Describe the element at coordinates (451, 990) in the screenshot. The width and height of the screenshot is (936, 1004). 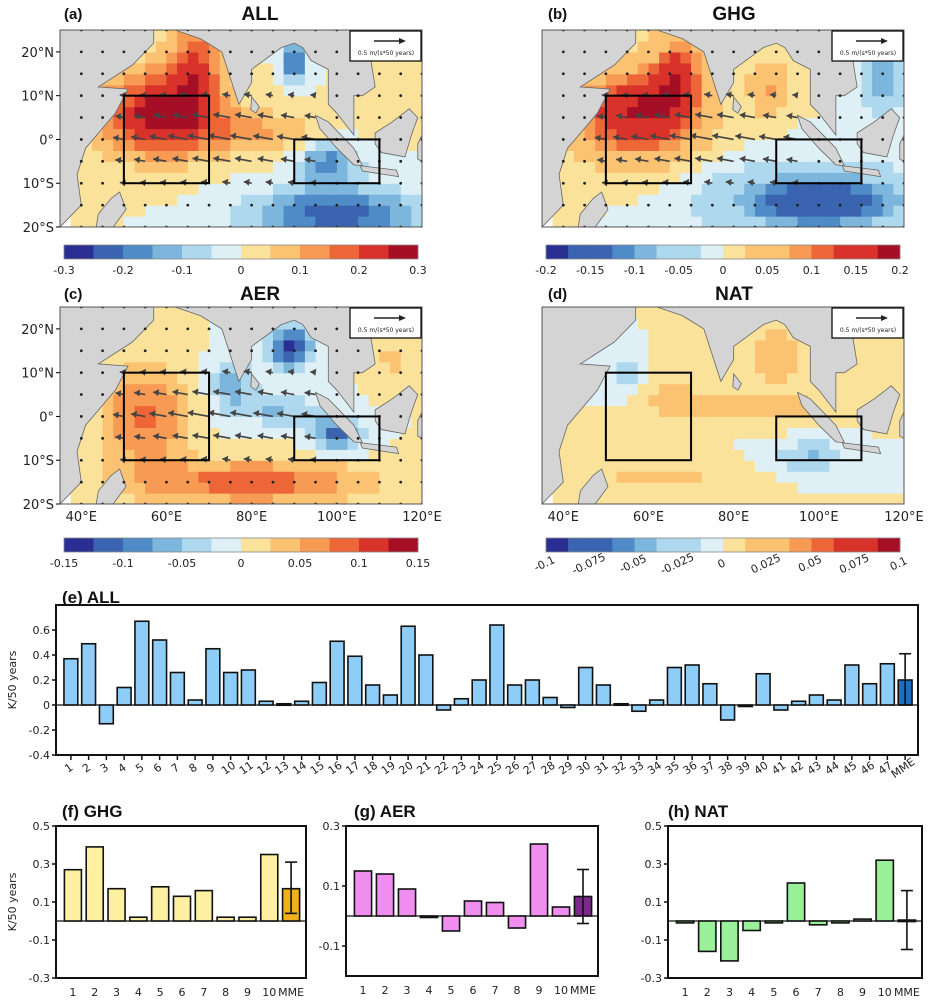
I see `x-tick-label: 5` at that location.